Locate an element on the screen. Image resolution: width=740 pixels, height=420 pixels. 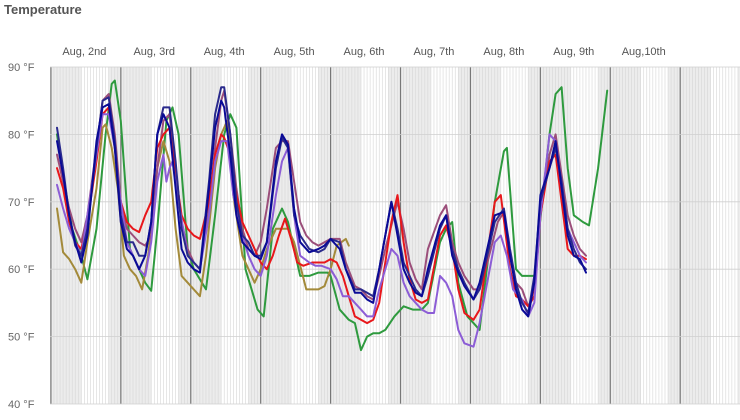
y-tick-label: 40 °F is located at coordinates (21, 405).